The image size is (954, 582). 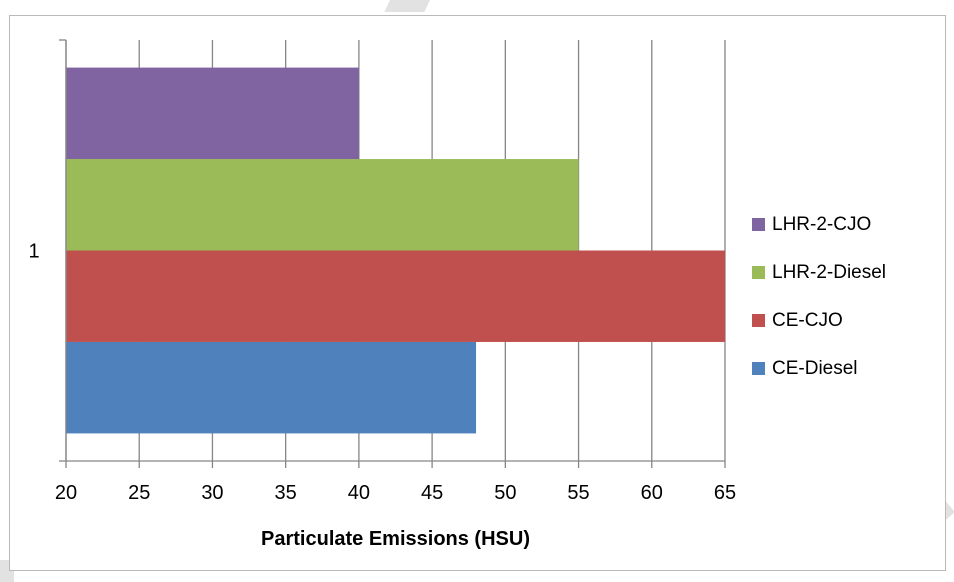 What do you see at coordinates (758, 368) in the screenshot?
I see `legend-swatch-ce-diesel` at bounding box center [758, 368].